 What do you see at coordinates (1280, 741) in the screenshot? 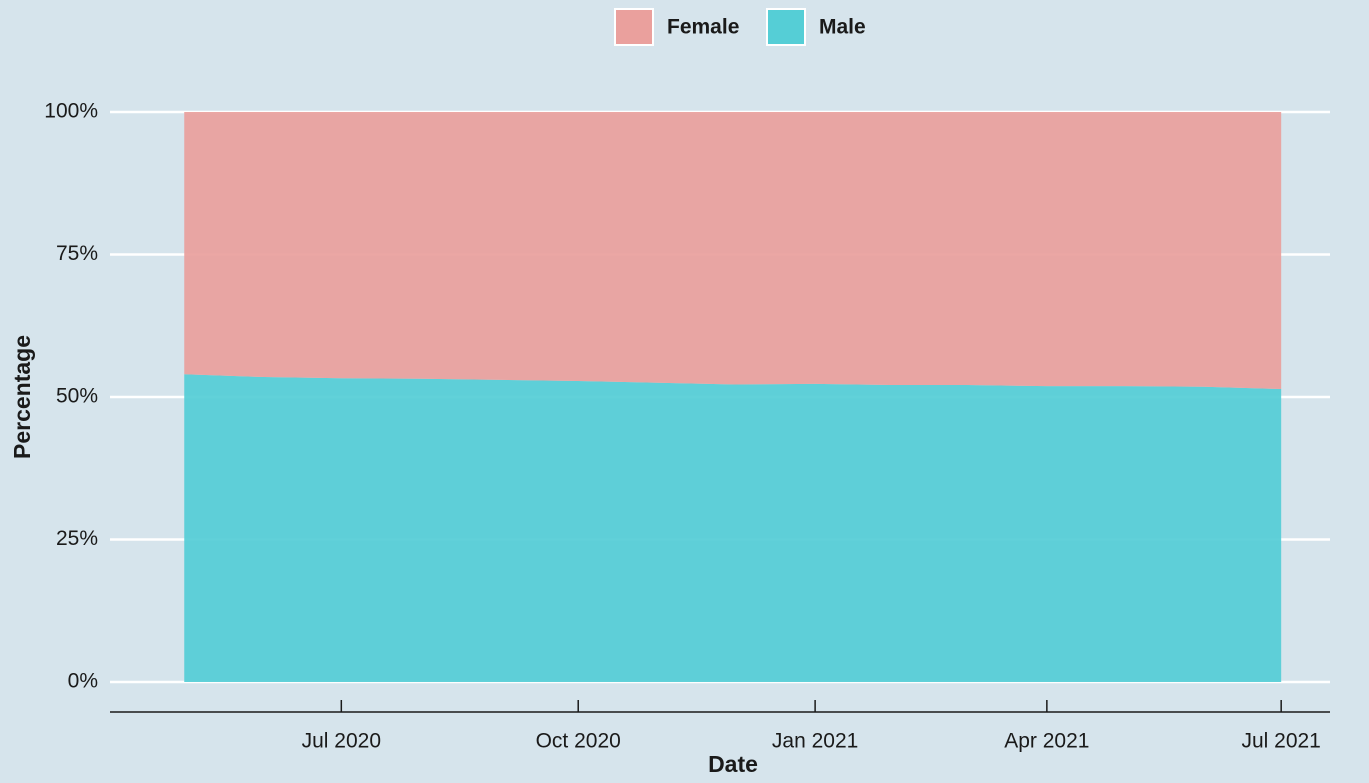
I see `x-tick-label: Jul 2021` at bounding box center [1280, 741].